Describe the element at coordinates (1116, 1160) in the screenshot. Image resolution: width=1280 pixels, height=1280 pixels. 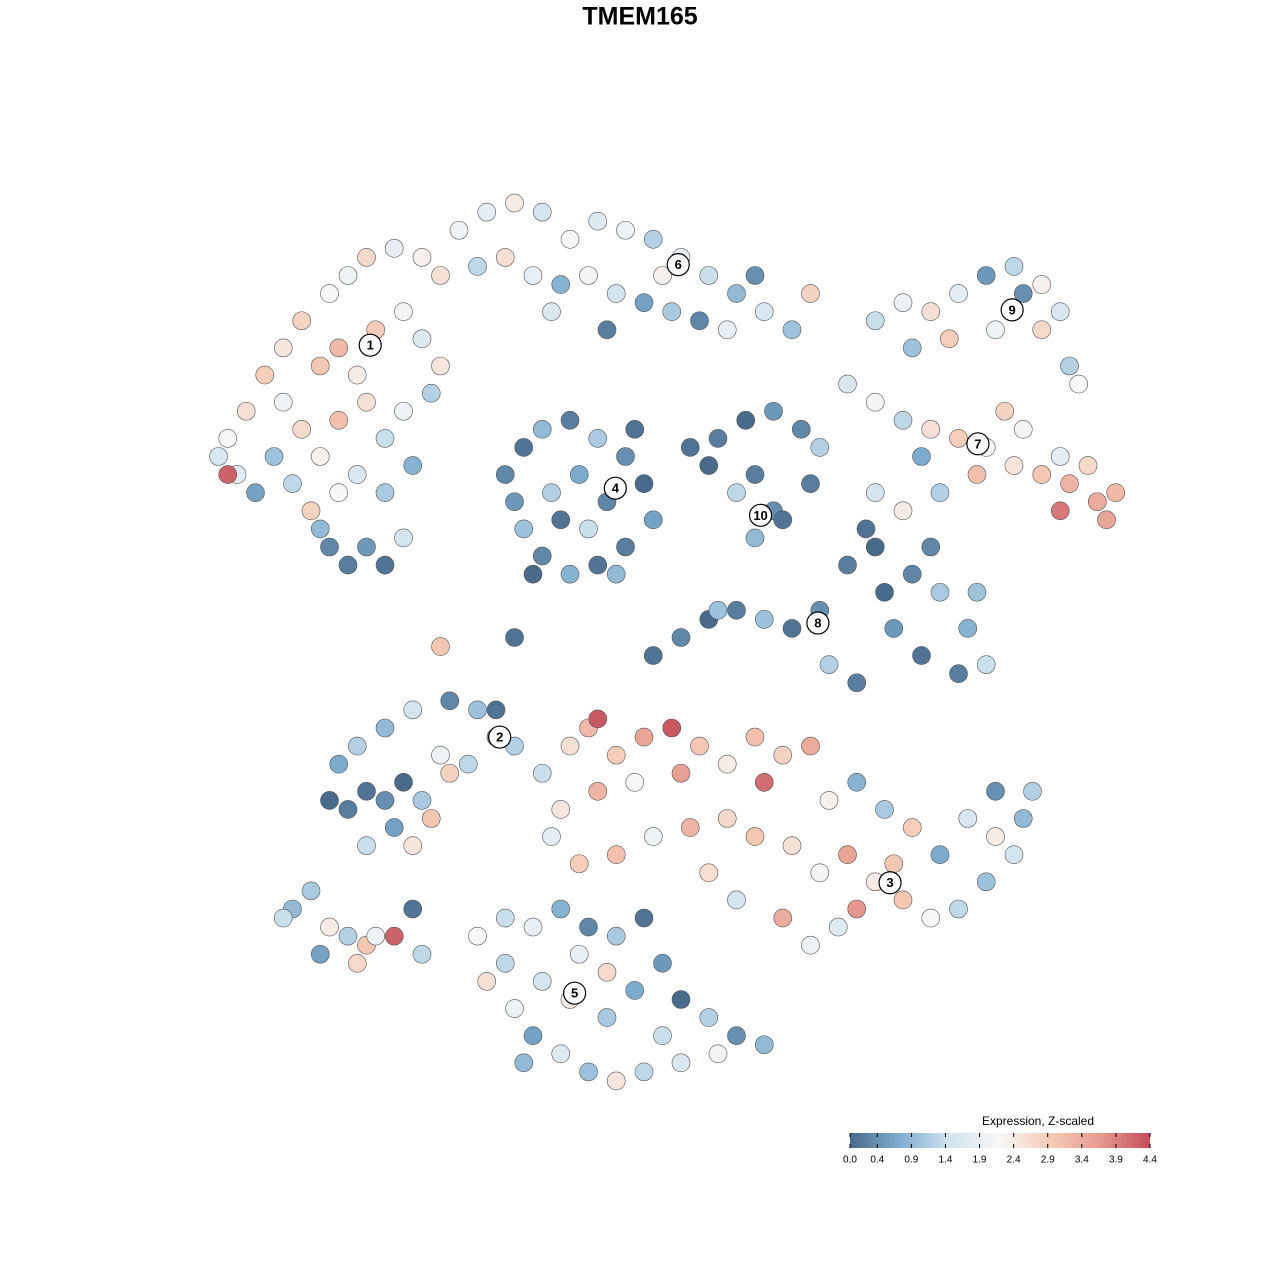
I see `colorbar-tick-label: 3.9` at that location.